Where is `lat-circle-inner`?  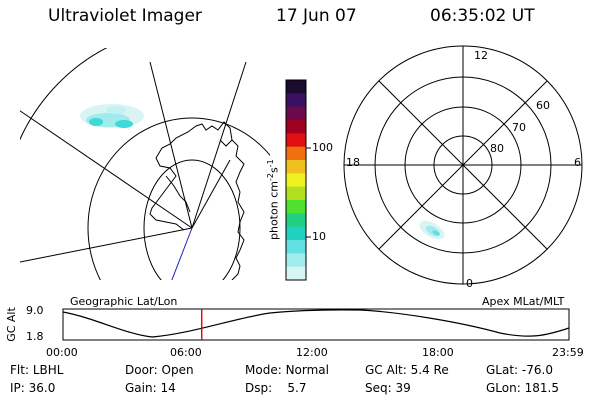
lat-circle-inner is located at coordinates (192, 219).